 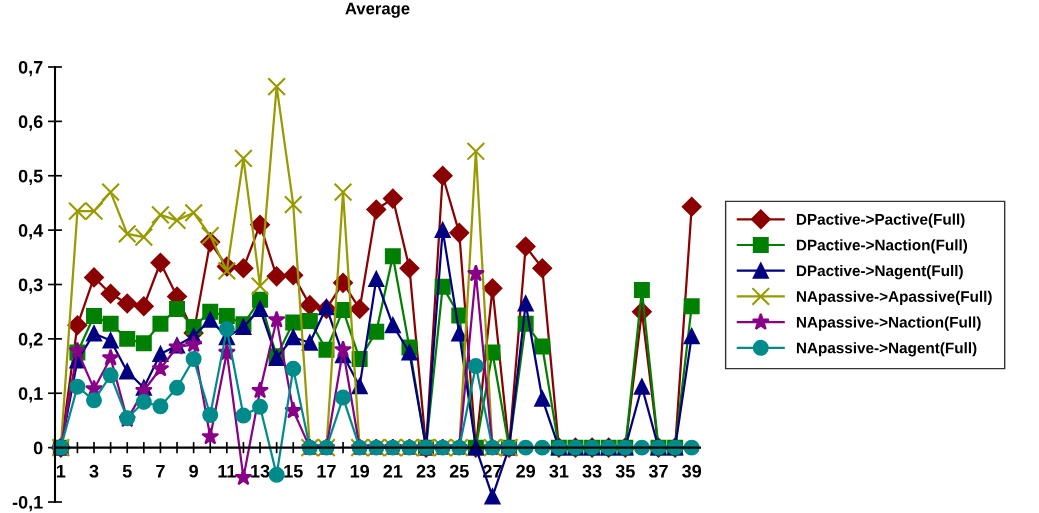 What do you see at coordinates (377, 10) in the screenshot?
I see `chart-title: Average` at bounding box center [377, 10].